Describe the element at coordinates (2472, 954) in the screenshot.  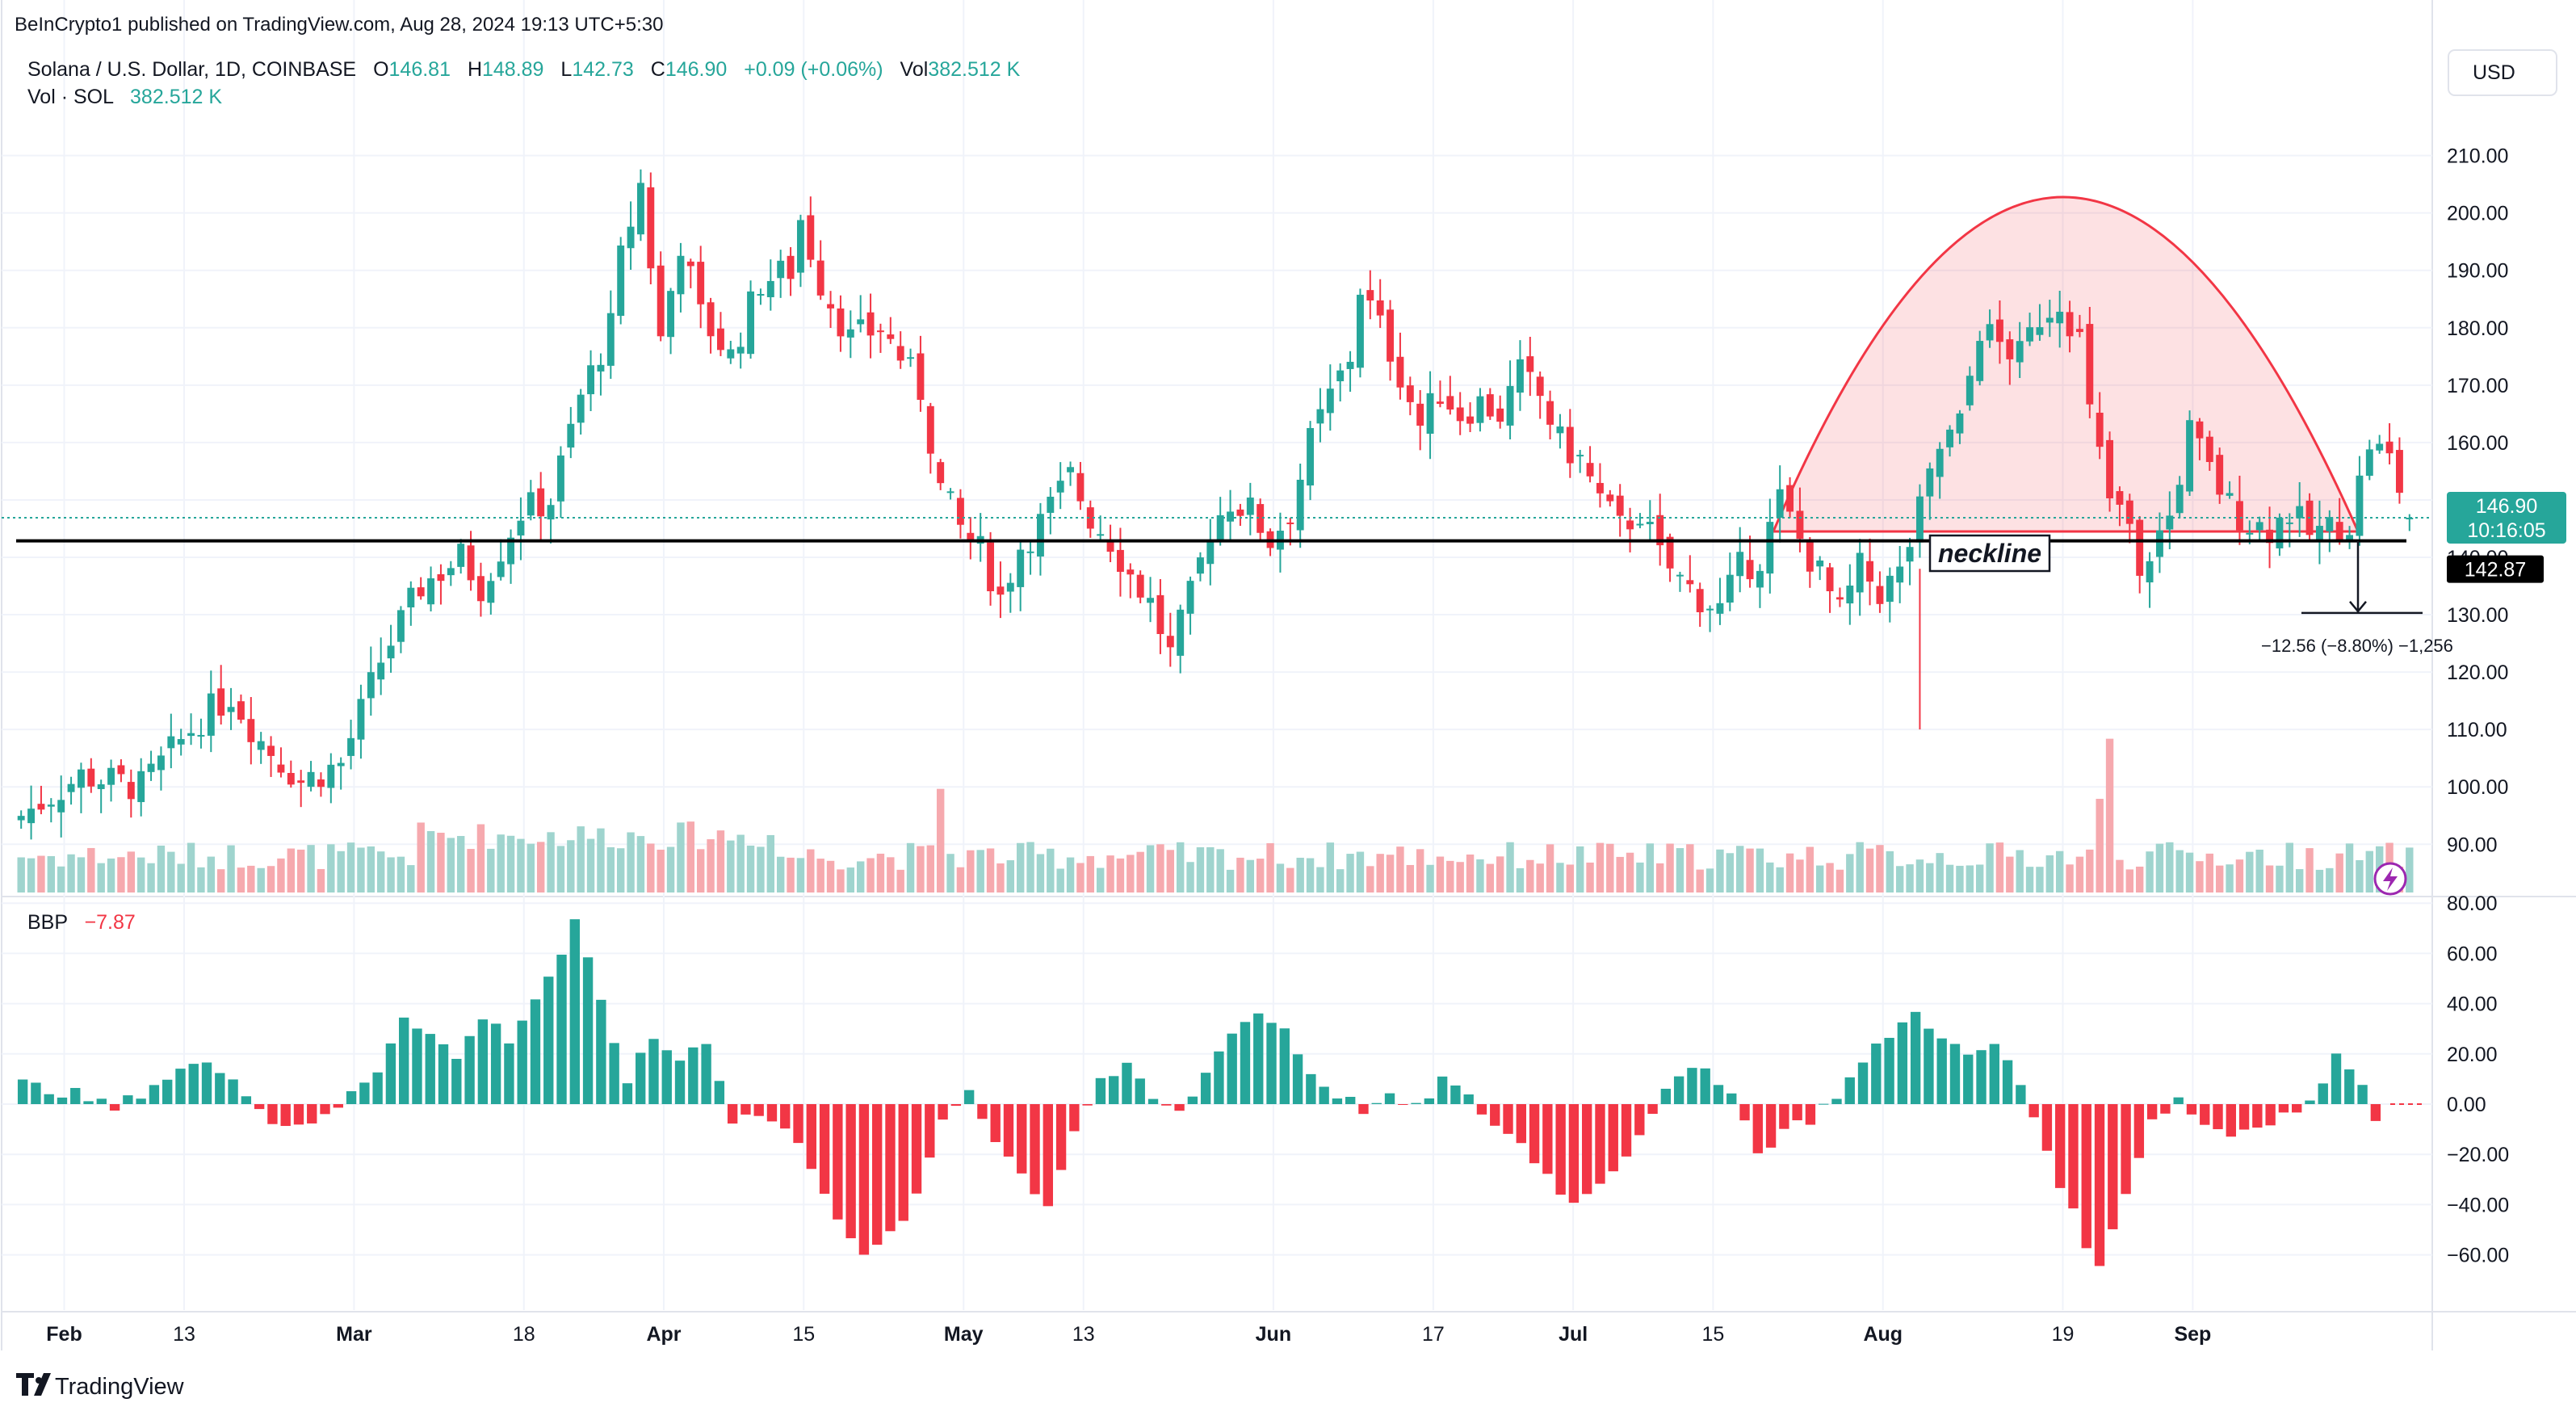
I see `bbp-tick: 60.00` at that location.